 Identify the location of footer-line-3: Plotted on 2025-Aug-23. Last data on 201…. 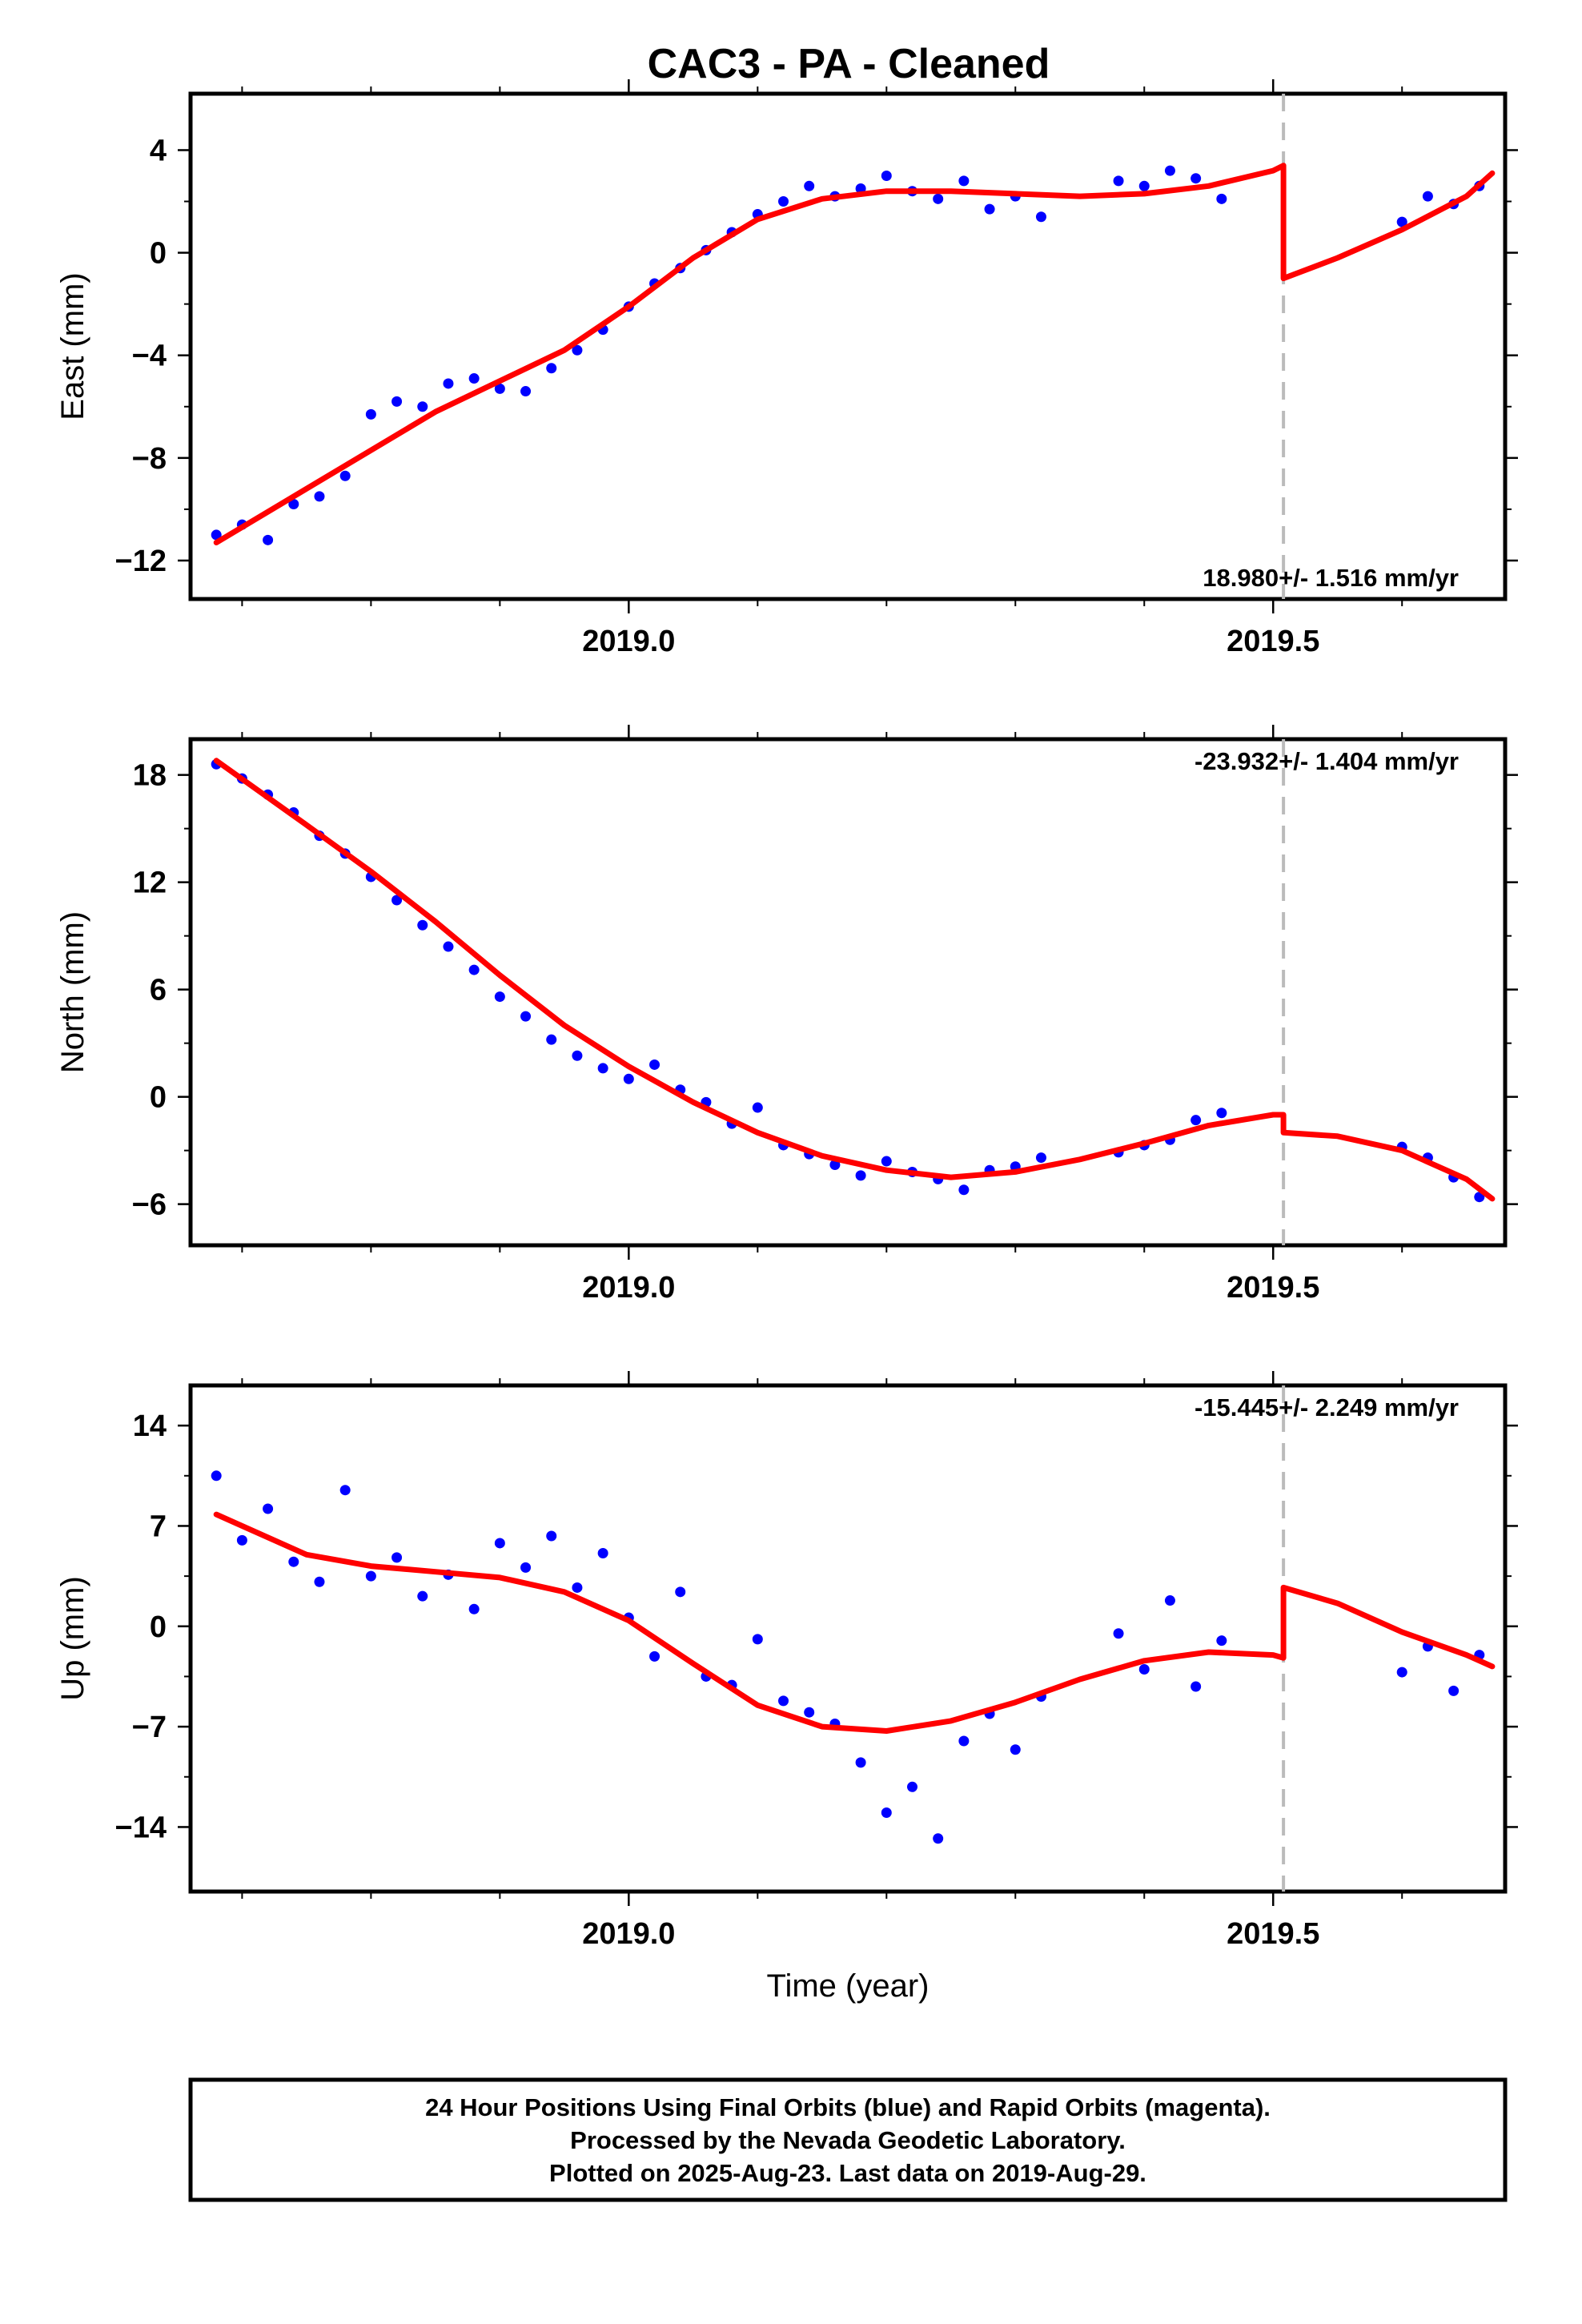
(847, 2173).